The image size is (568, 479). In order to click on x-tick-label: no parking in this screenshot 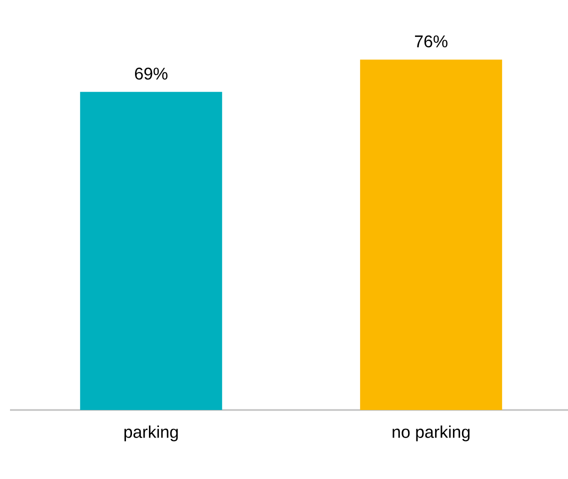, I will do `click(431, 434)`.